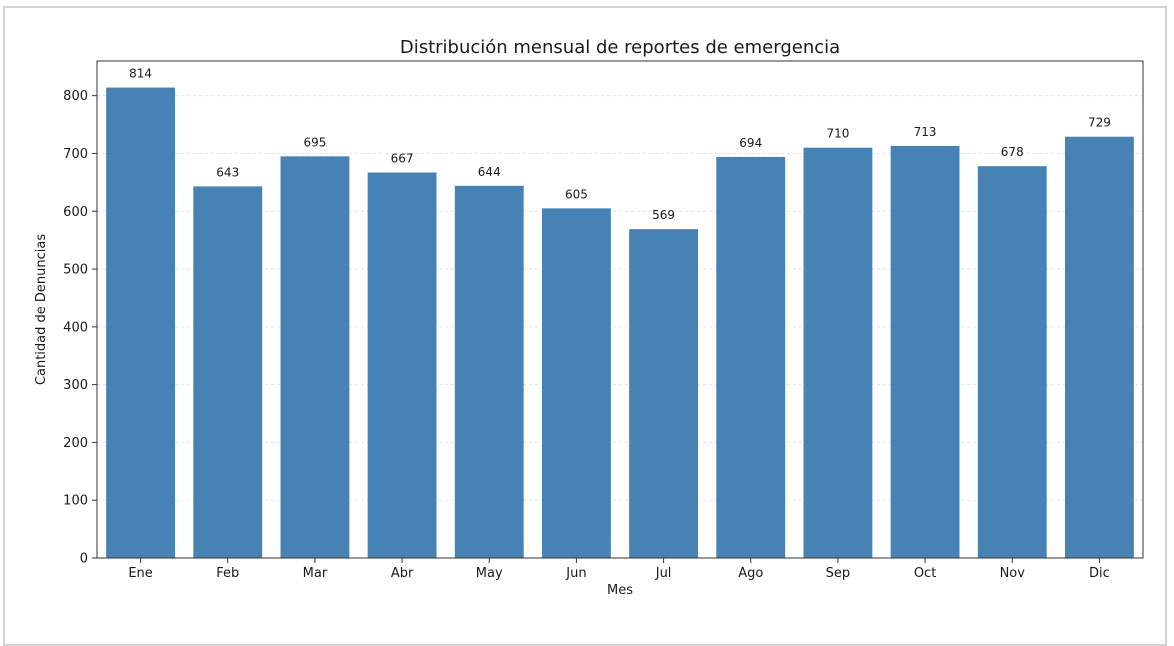  Describe the element at coordinates (227, 172) in the screenshot. I see `data-label-feb: 643` at that location.